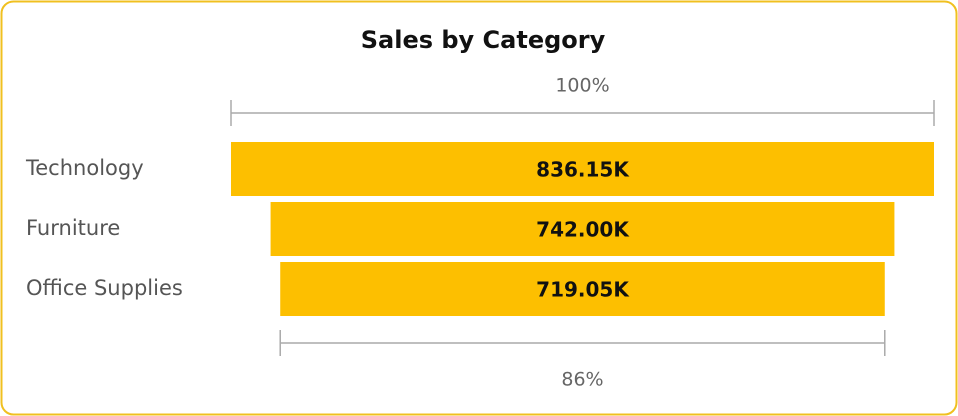 This screenshot has width=958, height=416. Describe the element at coordinates (84, 168) in the screenshot. I see `category-label: Technology` at that location.